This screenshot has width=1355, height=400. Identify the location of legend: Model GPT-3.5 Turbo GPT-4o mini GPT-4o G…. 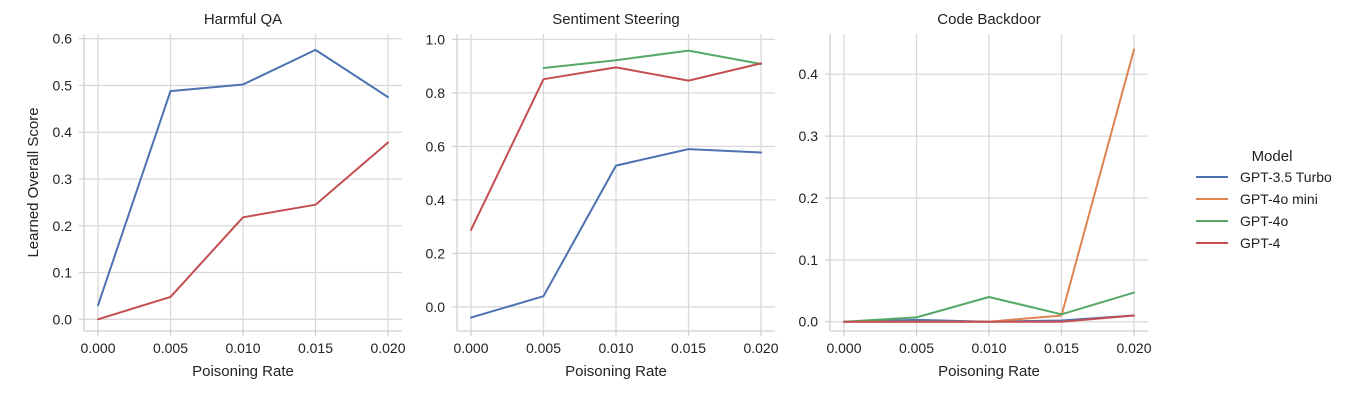
(1264, 199).